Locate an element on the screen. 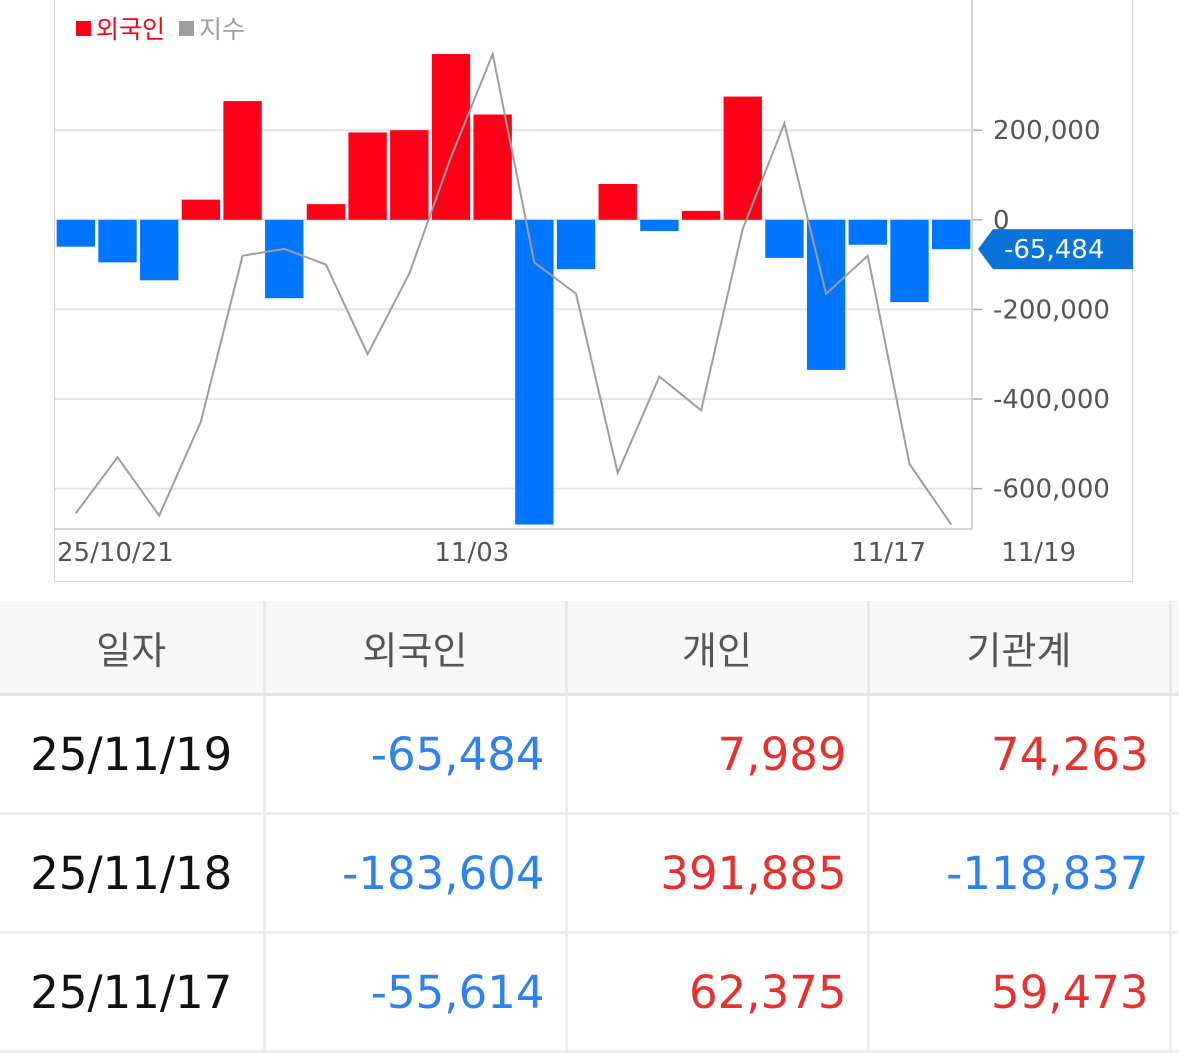 The image size is (1179, 1053). cell-institution: 59,473 is located at coordinates (1020, 992).